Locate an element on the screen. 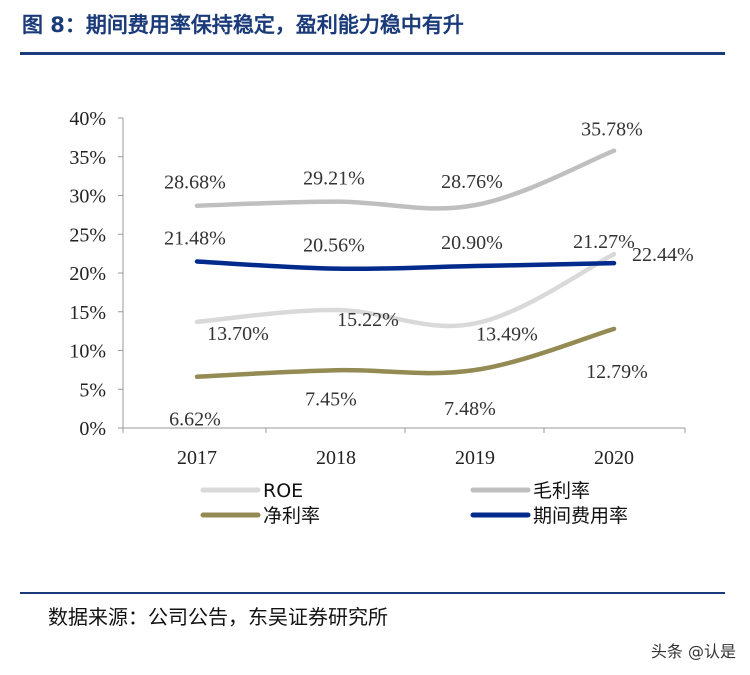 Image resolution: width=750 pixels, height=675 pixels. figure-title: 图 8：期间费用率保持稳定，盈利能力稳中有升 is located at coordinates (243, 25).